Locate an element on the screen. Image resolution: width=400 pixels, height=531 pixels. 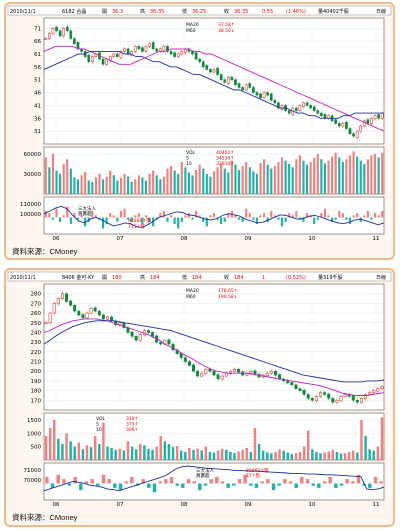
price-tick-label: 41 is located at coordinates (37, 106).